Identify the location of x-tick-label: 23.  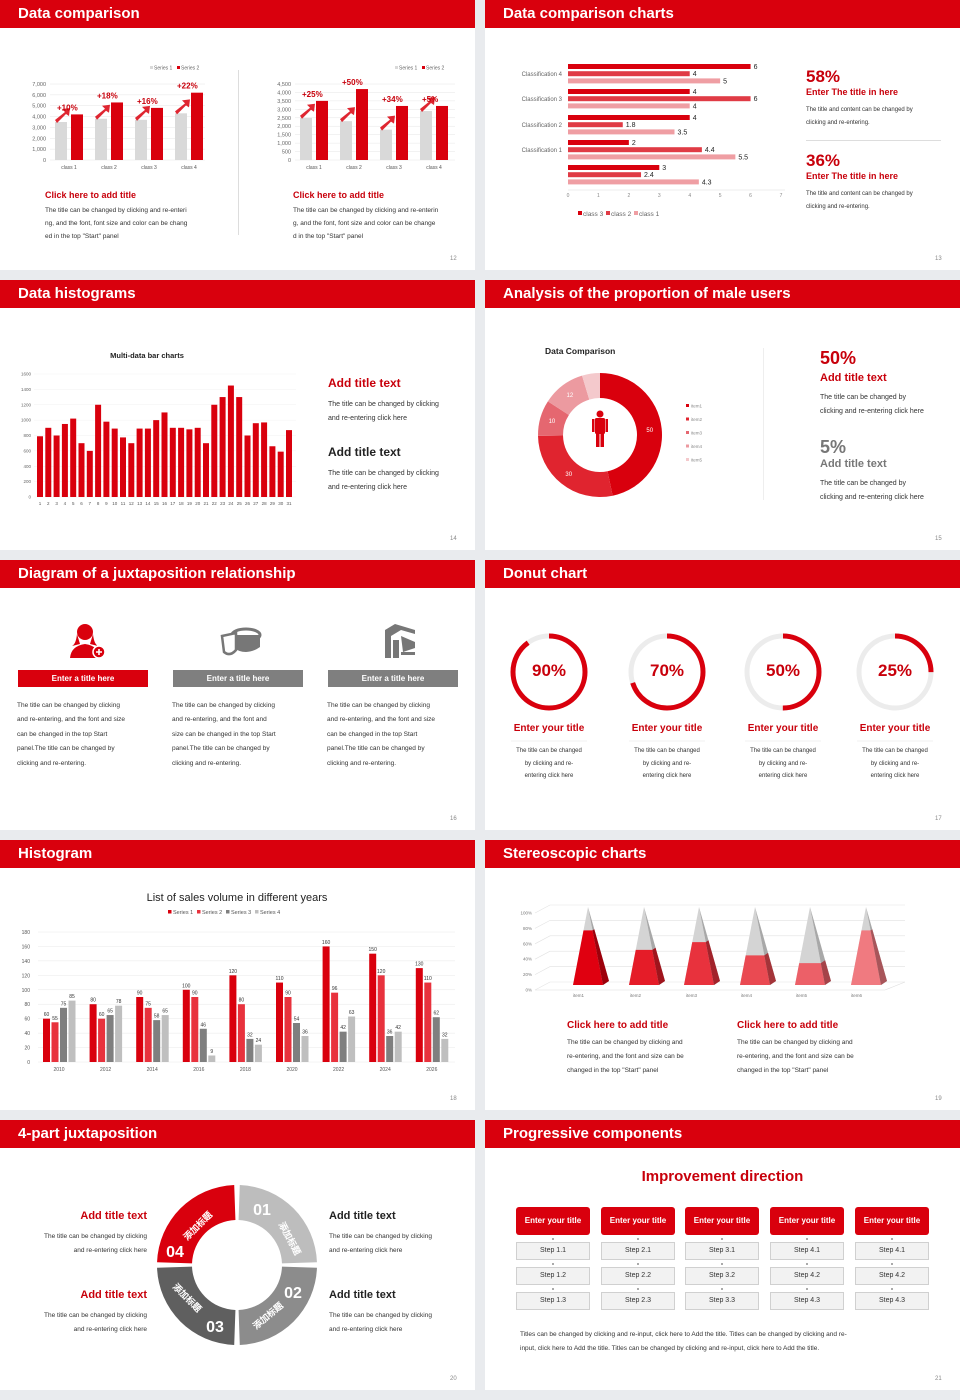
(223, 503).